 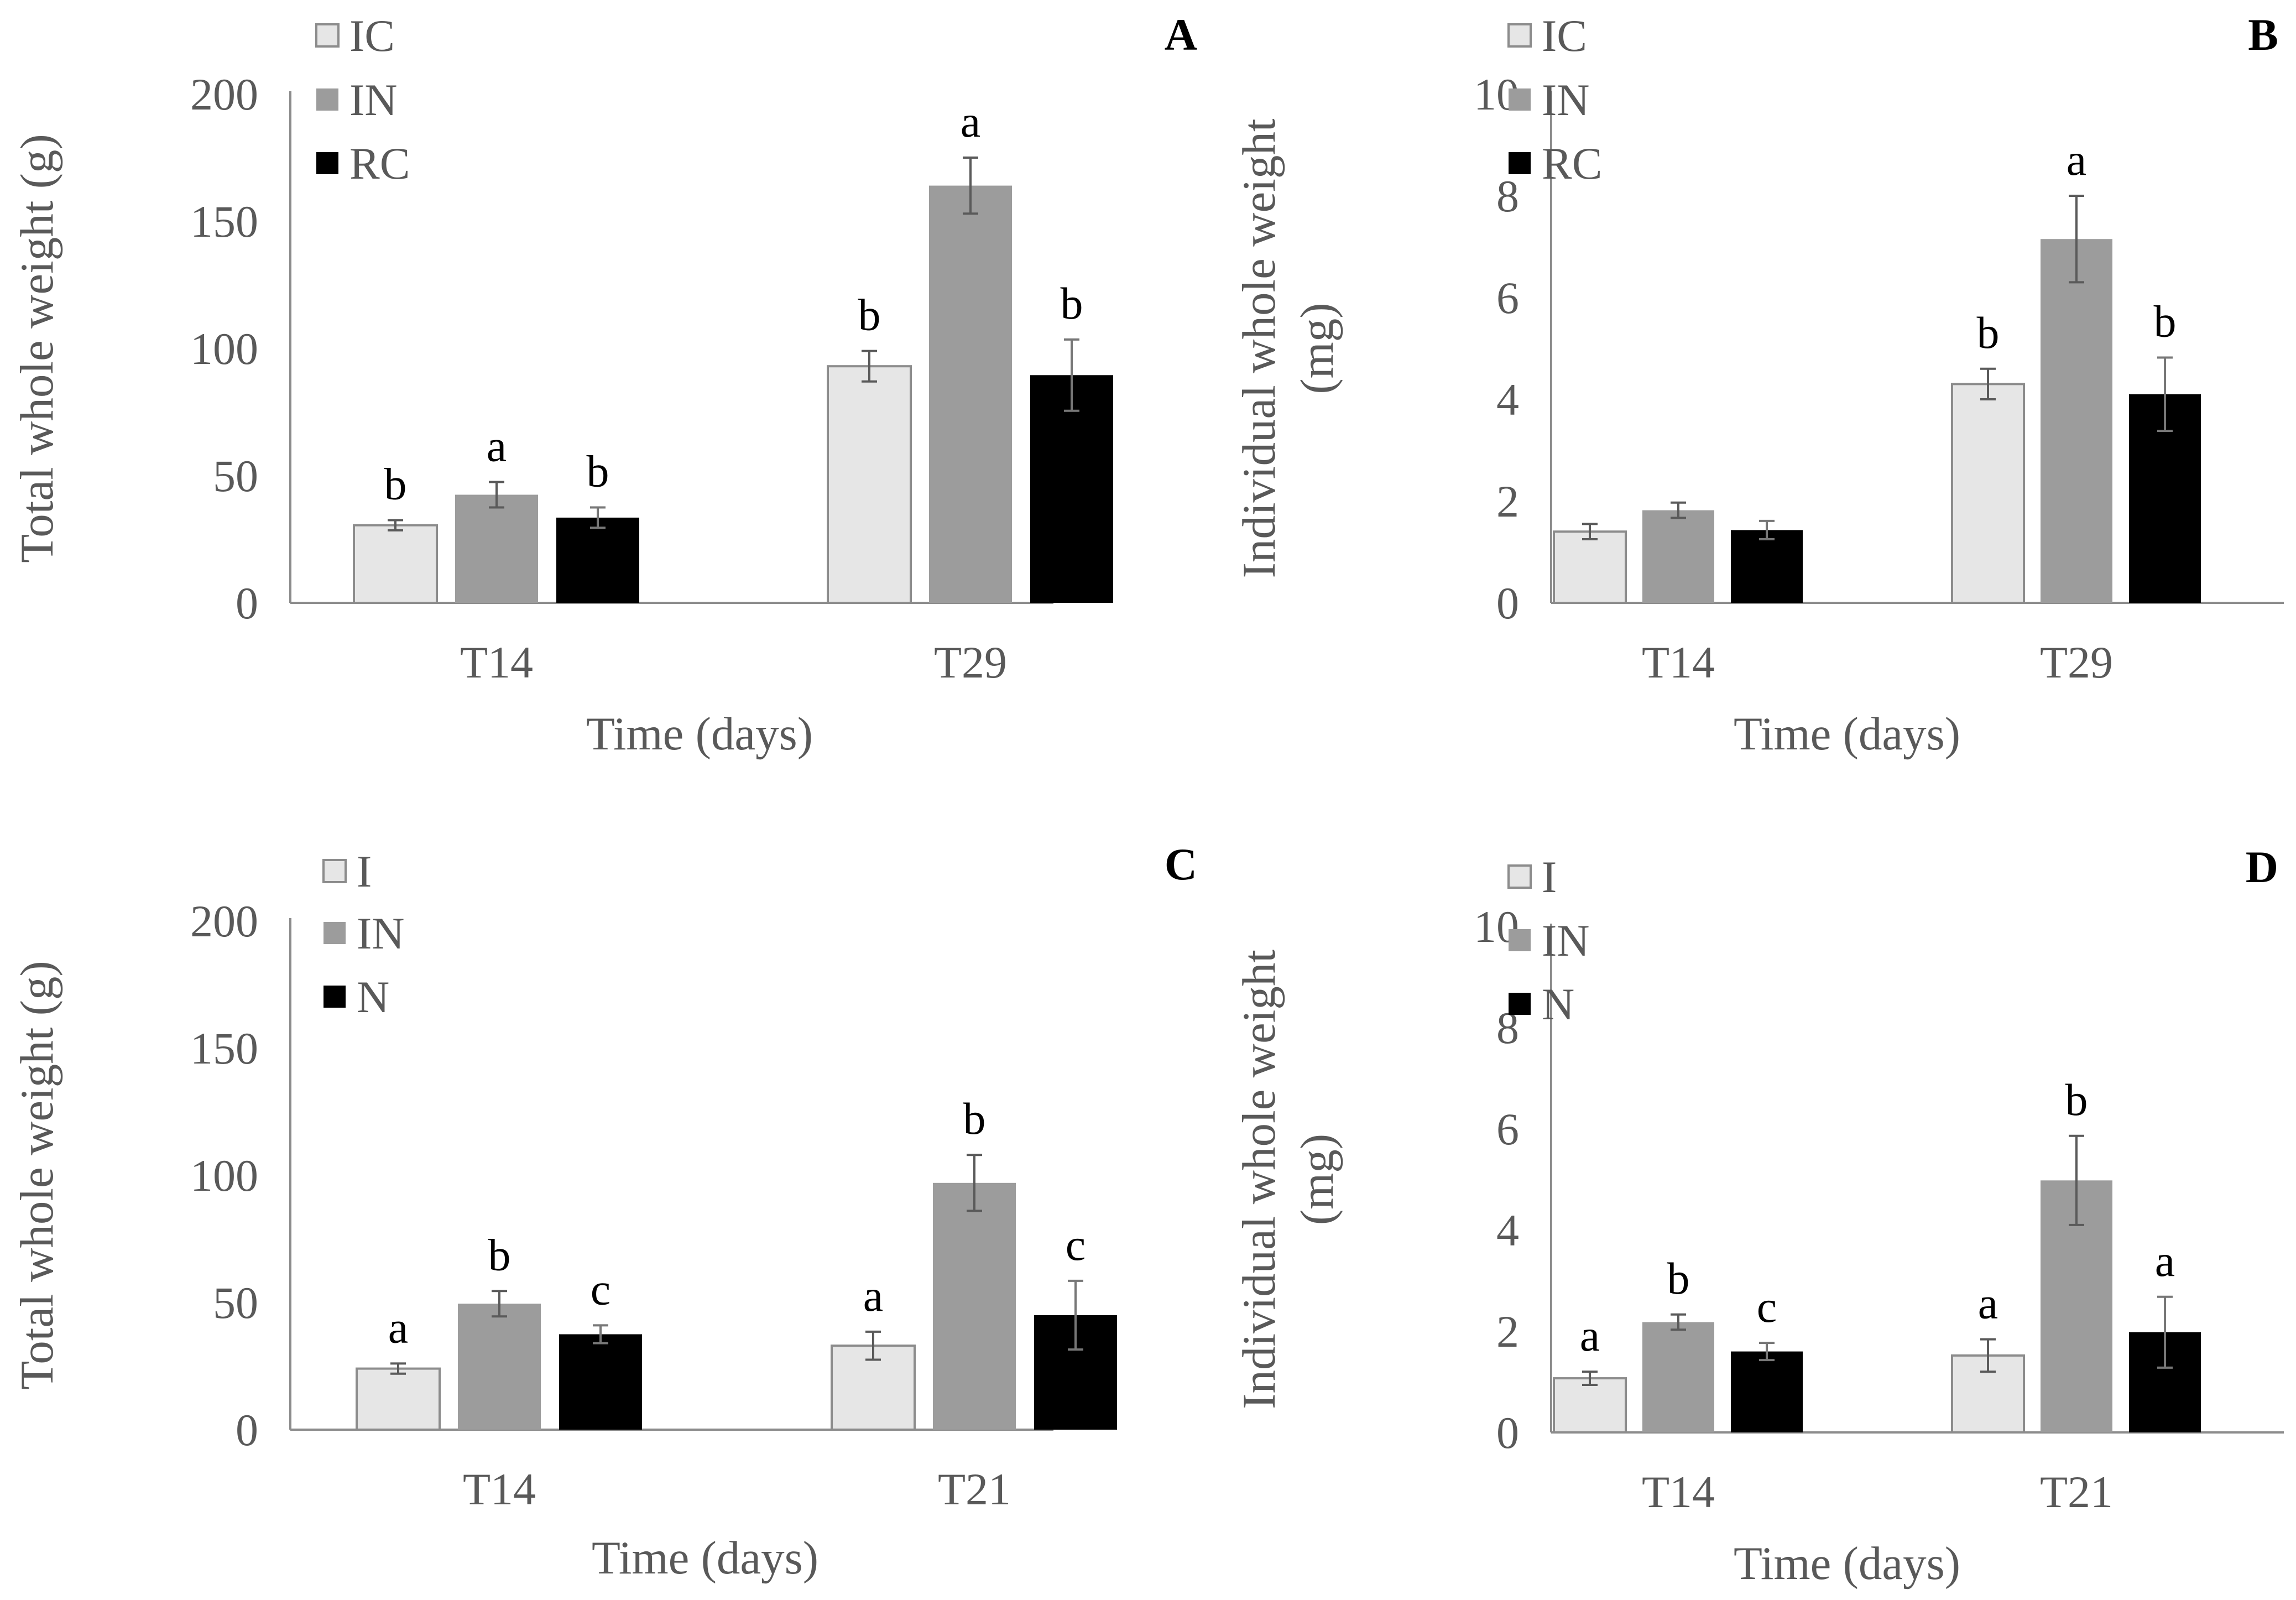 What do you see at coordinates (2263, 34) in the screenshot?
I see `panel-letter: B` at bounding box center [2263, 34].